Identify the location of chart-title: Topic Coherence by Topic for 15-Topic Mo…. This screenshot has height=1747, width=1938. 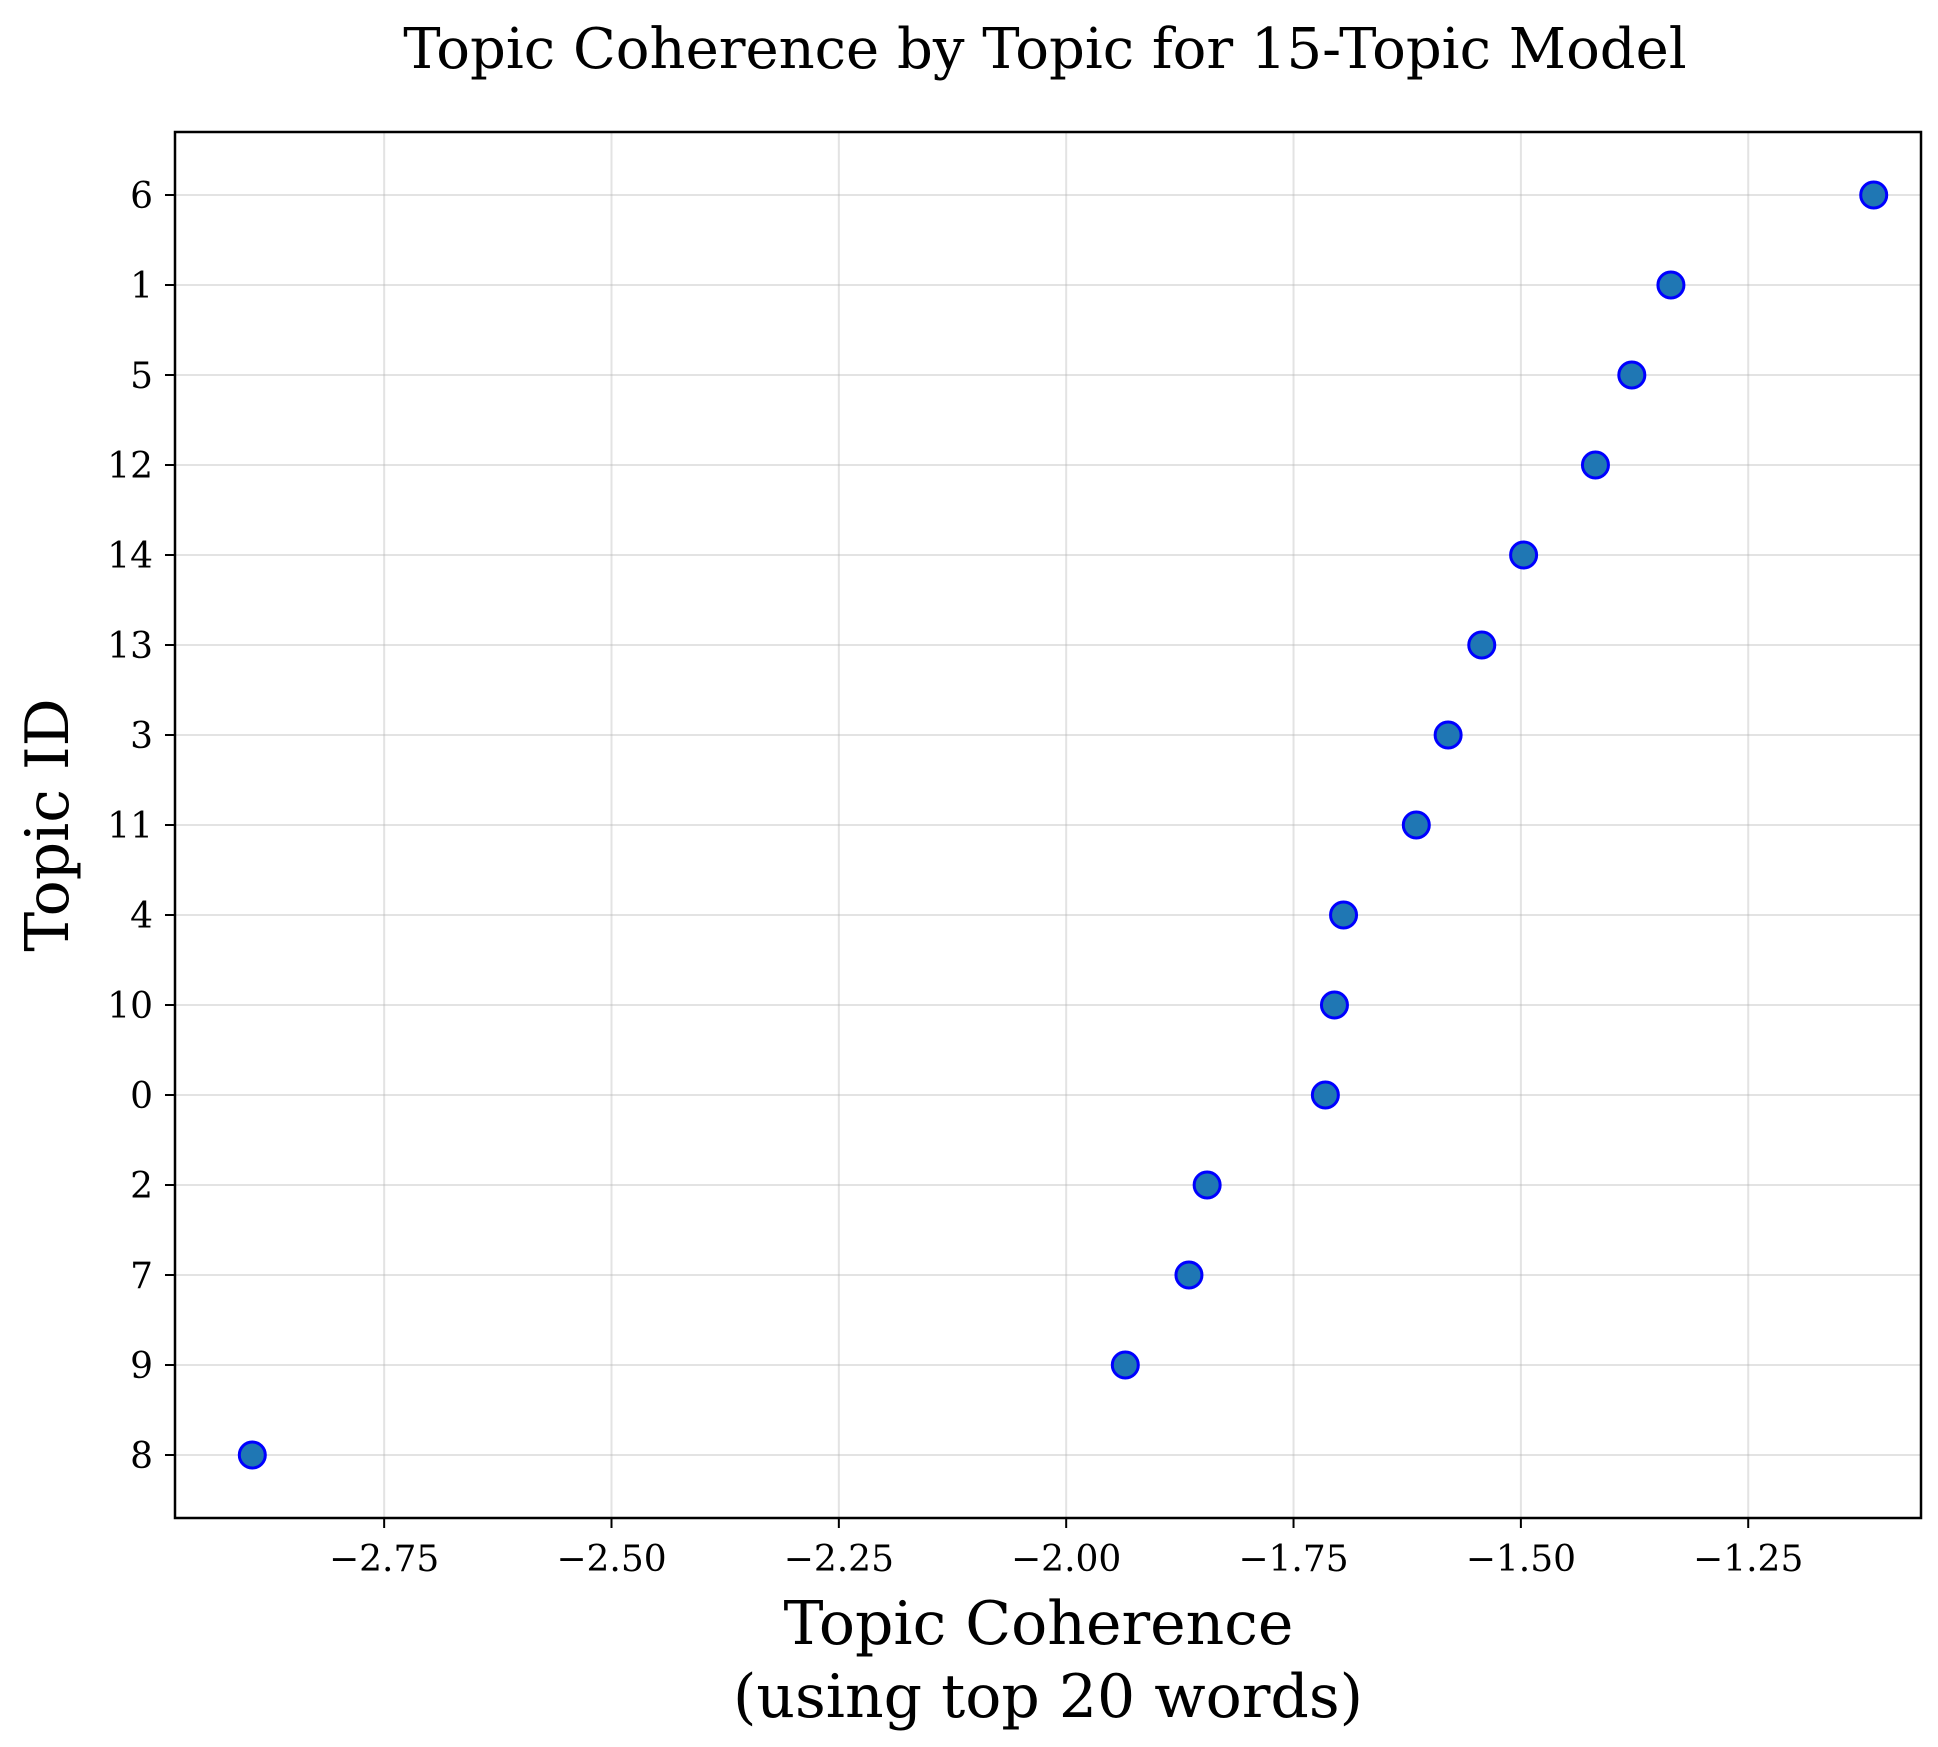
(1044, 49).